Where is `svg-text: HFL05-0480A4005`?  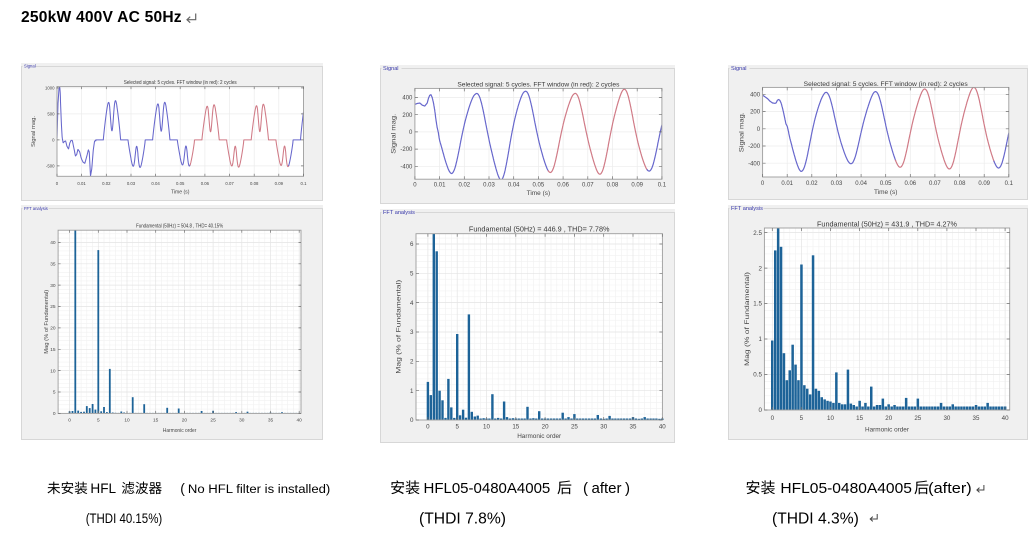 svg-text: HFL05-0480A4005 is located at coordinates (846, 488).